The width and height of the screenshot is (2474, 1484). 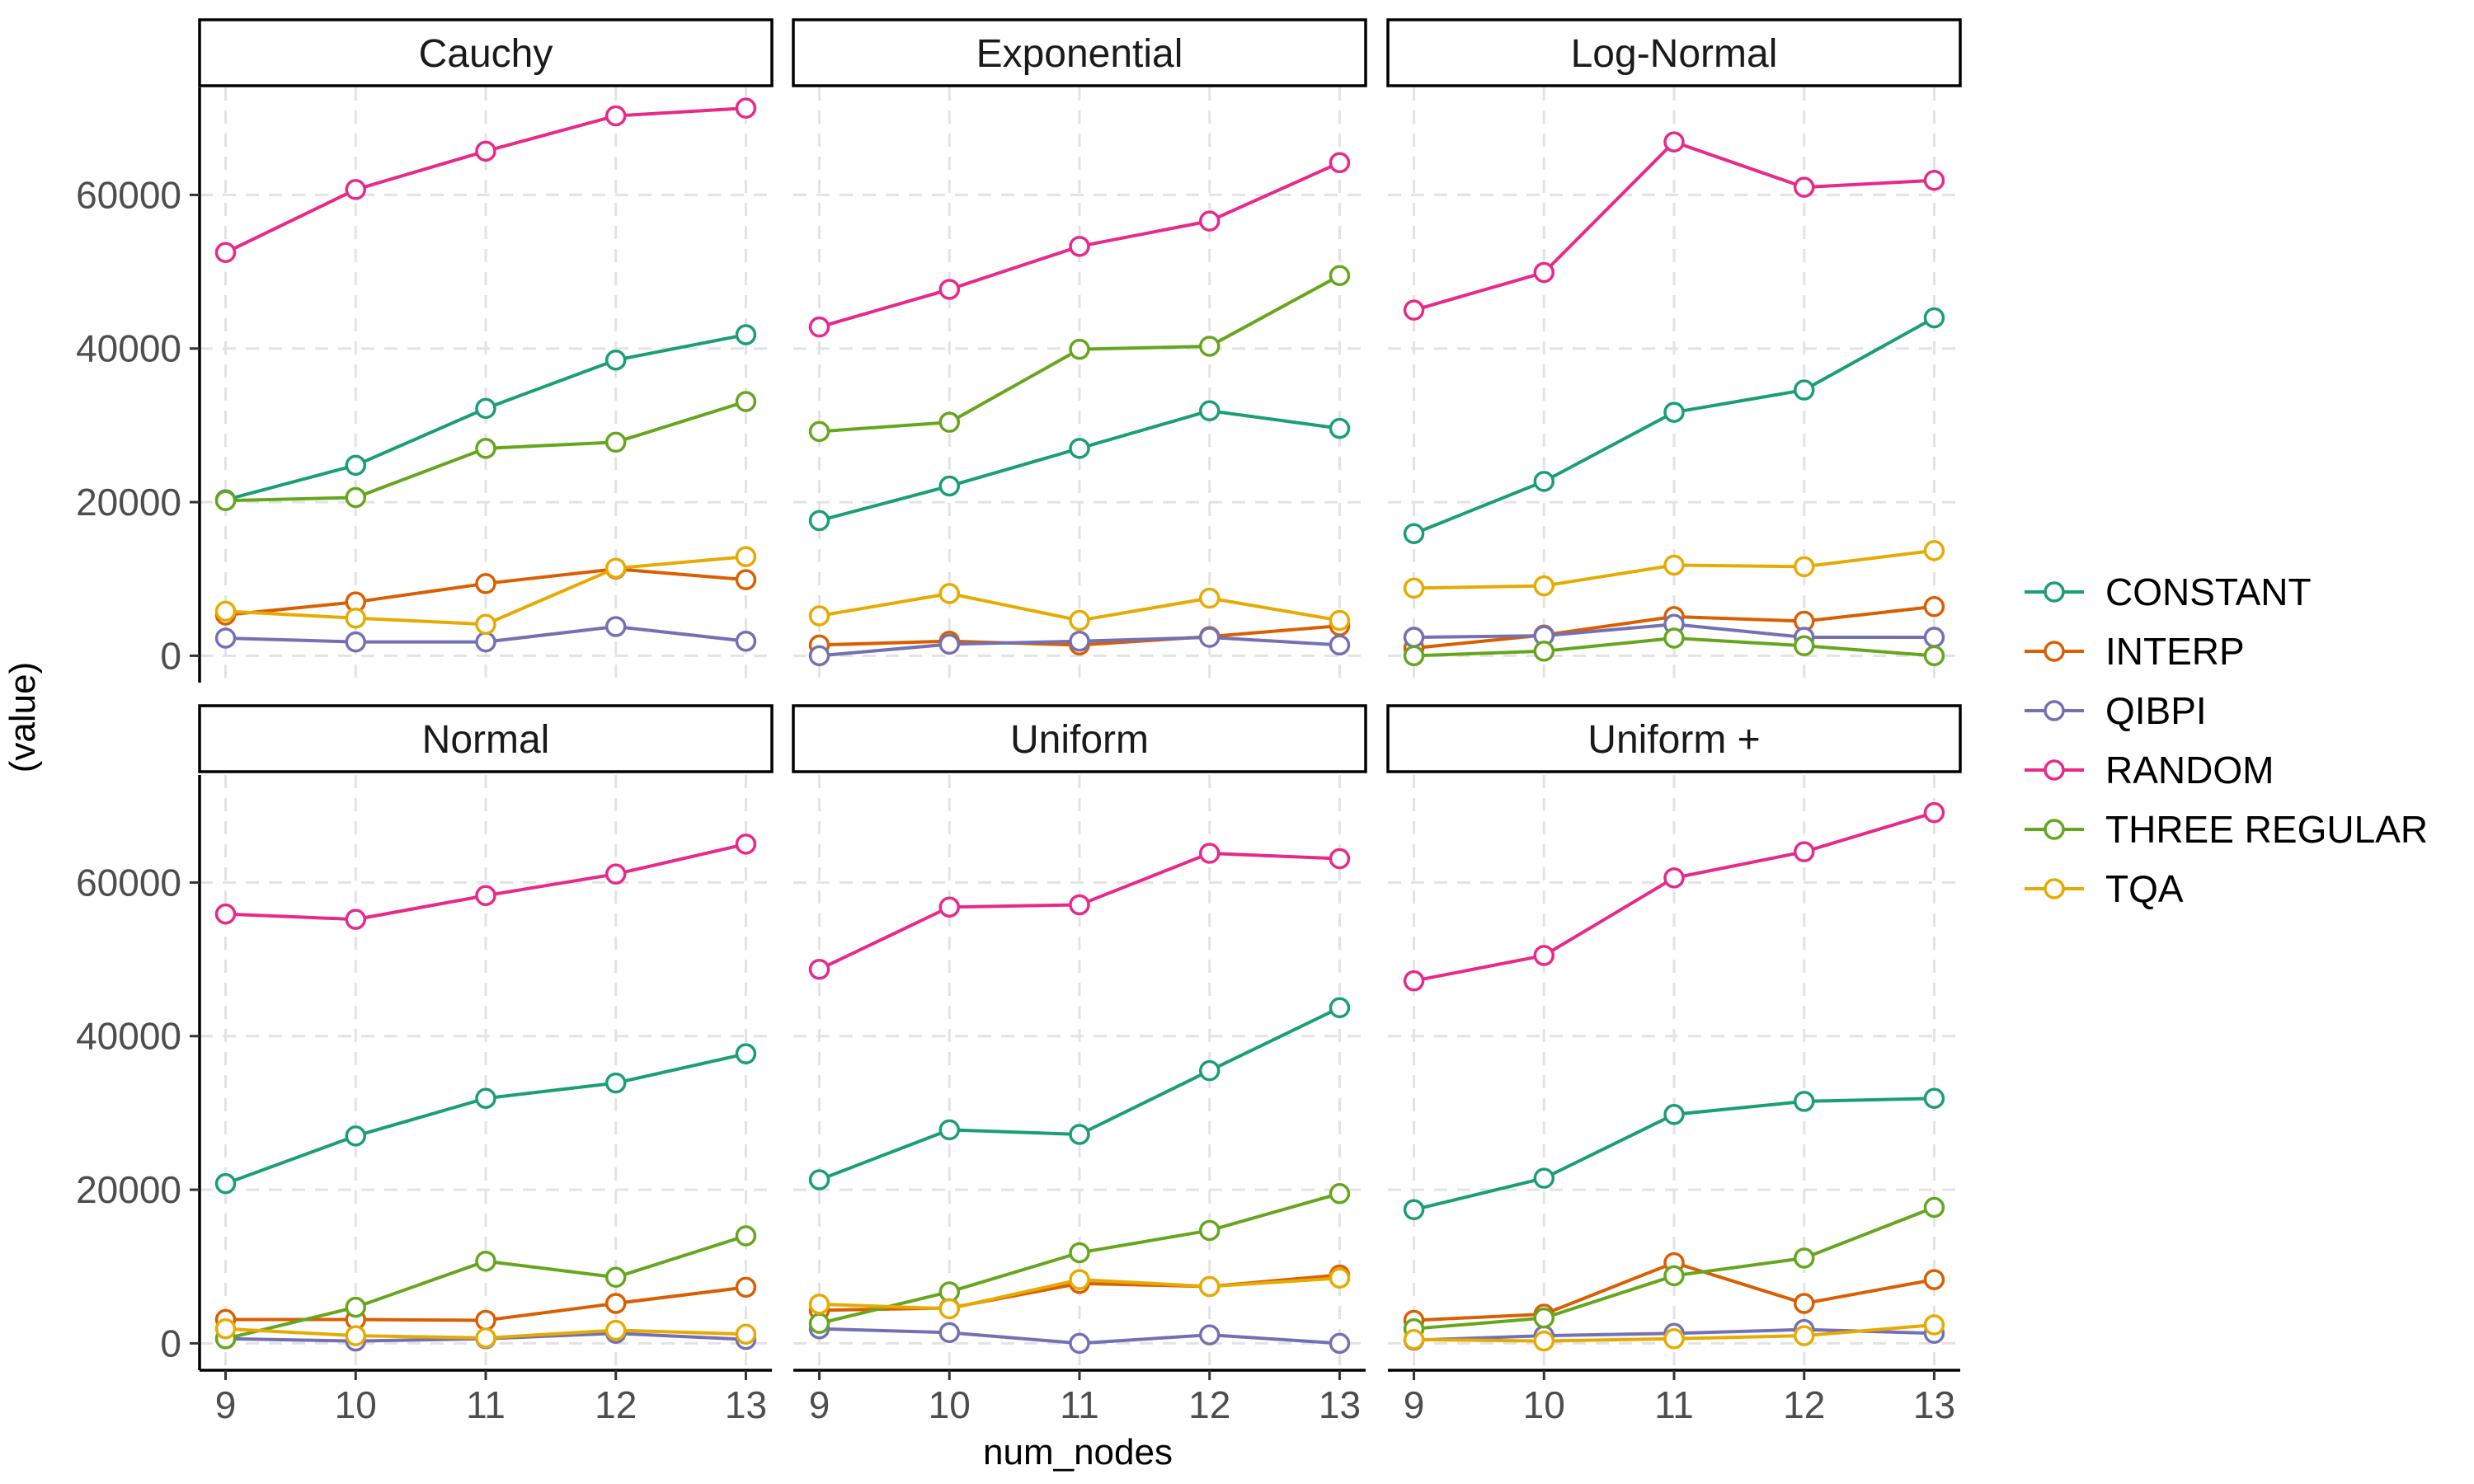 I want to click on grid-log-normal, so click(x=1674, y=385).